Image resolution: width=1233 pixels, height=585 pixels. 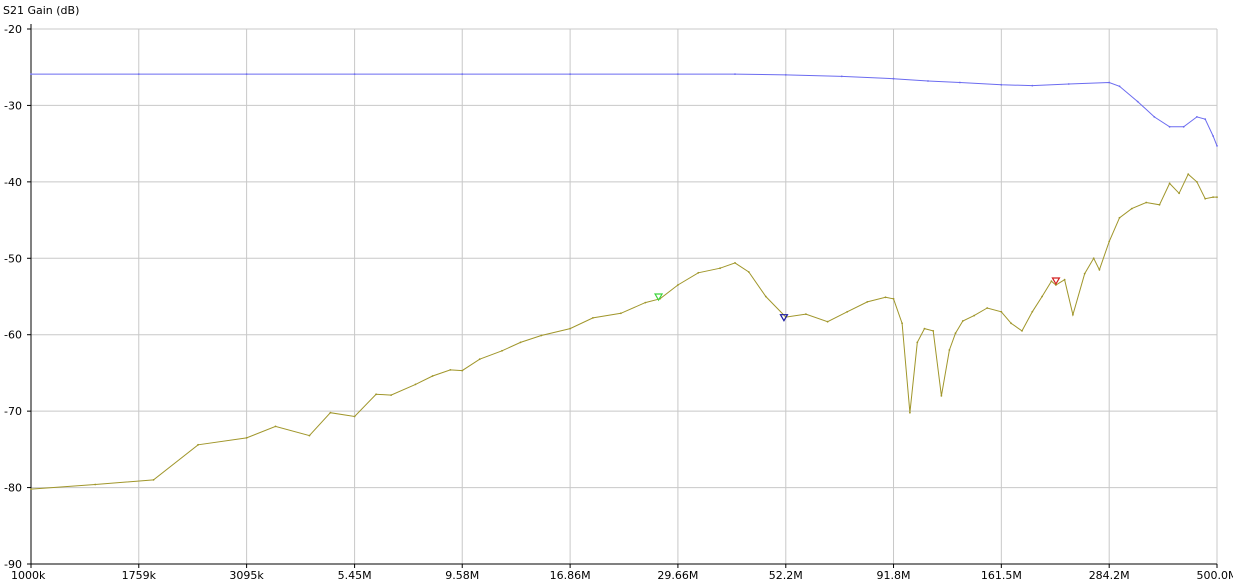 I want to click on y-tick-label: -30, so click(x=13, y=105).